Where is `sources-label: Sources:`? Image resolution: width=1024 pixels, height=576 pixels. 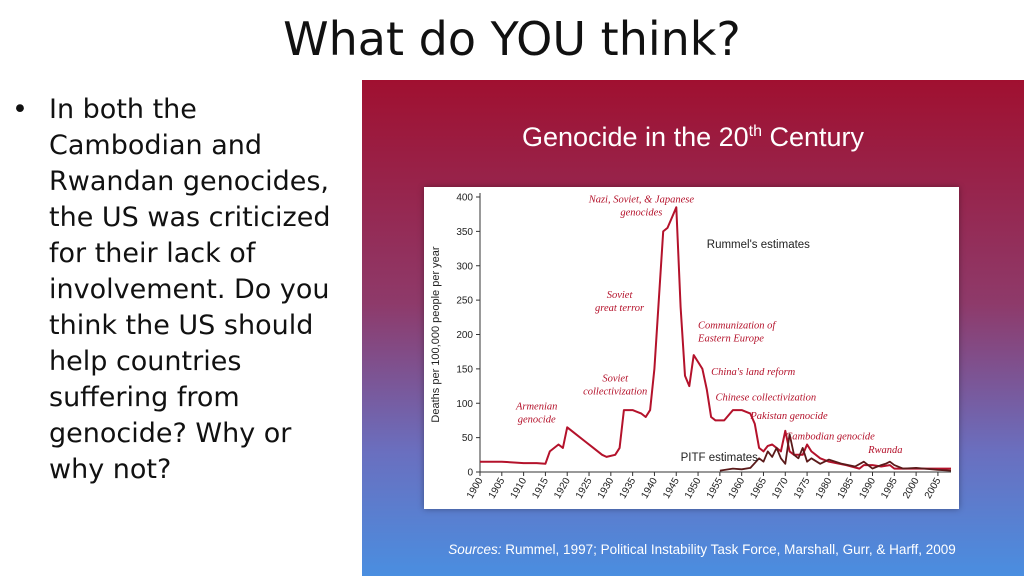 sources-label: Sources: is located at coordinates (475, 549).